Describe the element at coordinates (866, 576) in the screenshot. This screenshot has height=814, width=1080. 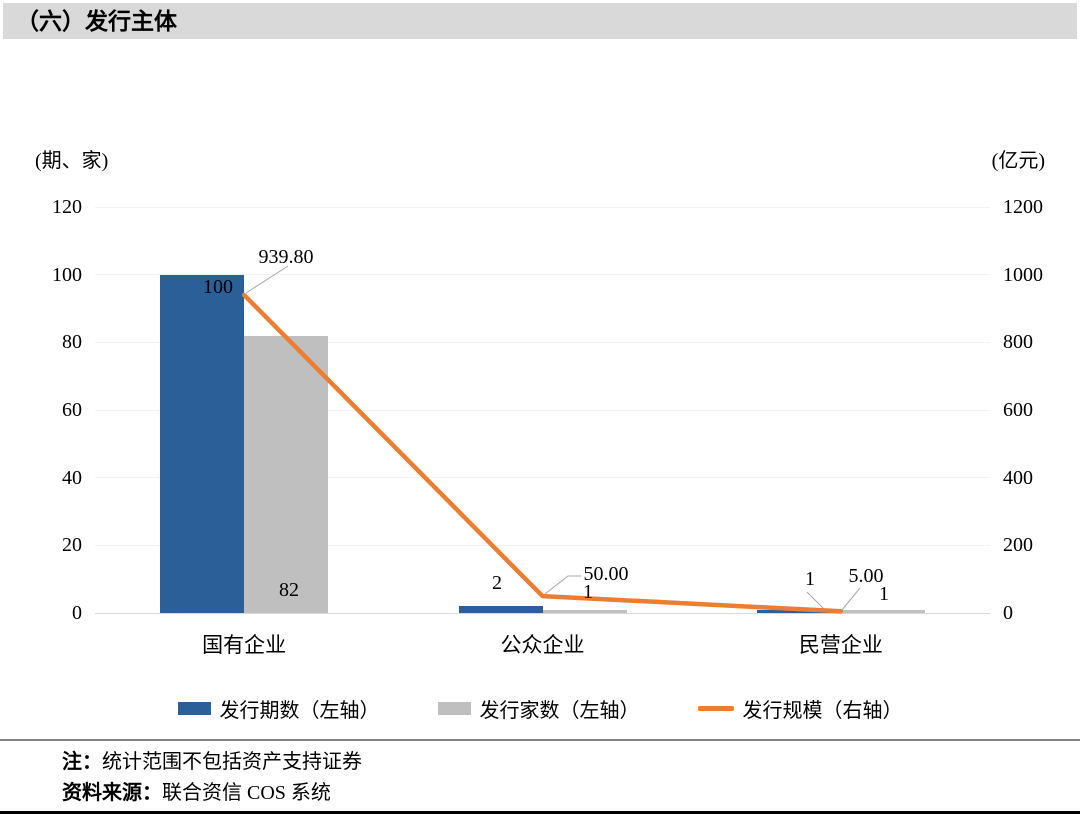
I see `data-label-issue-scale: 5.00` at that location.